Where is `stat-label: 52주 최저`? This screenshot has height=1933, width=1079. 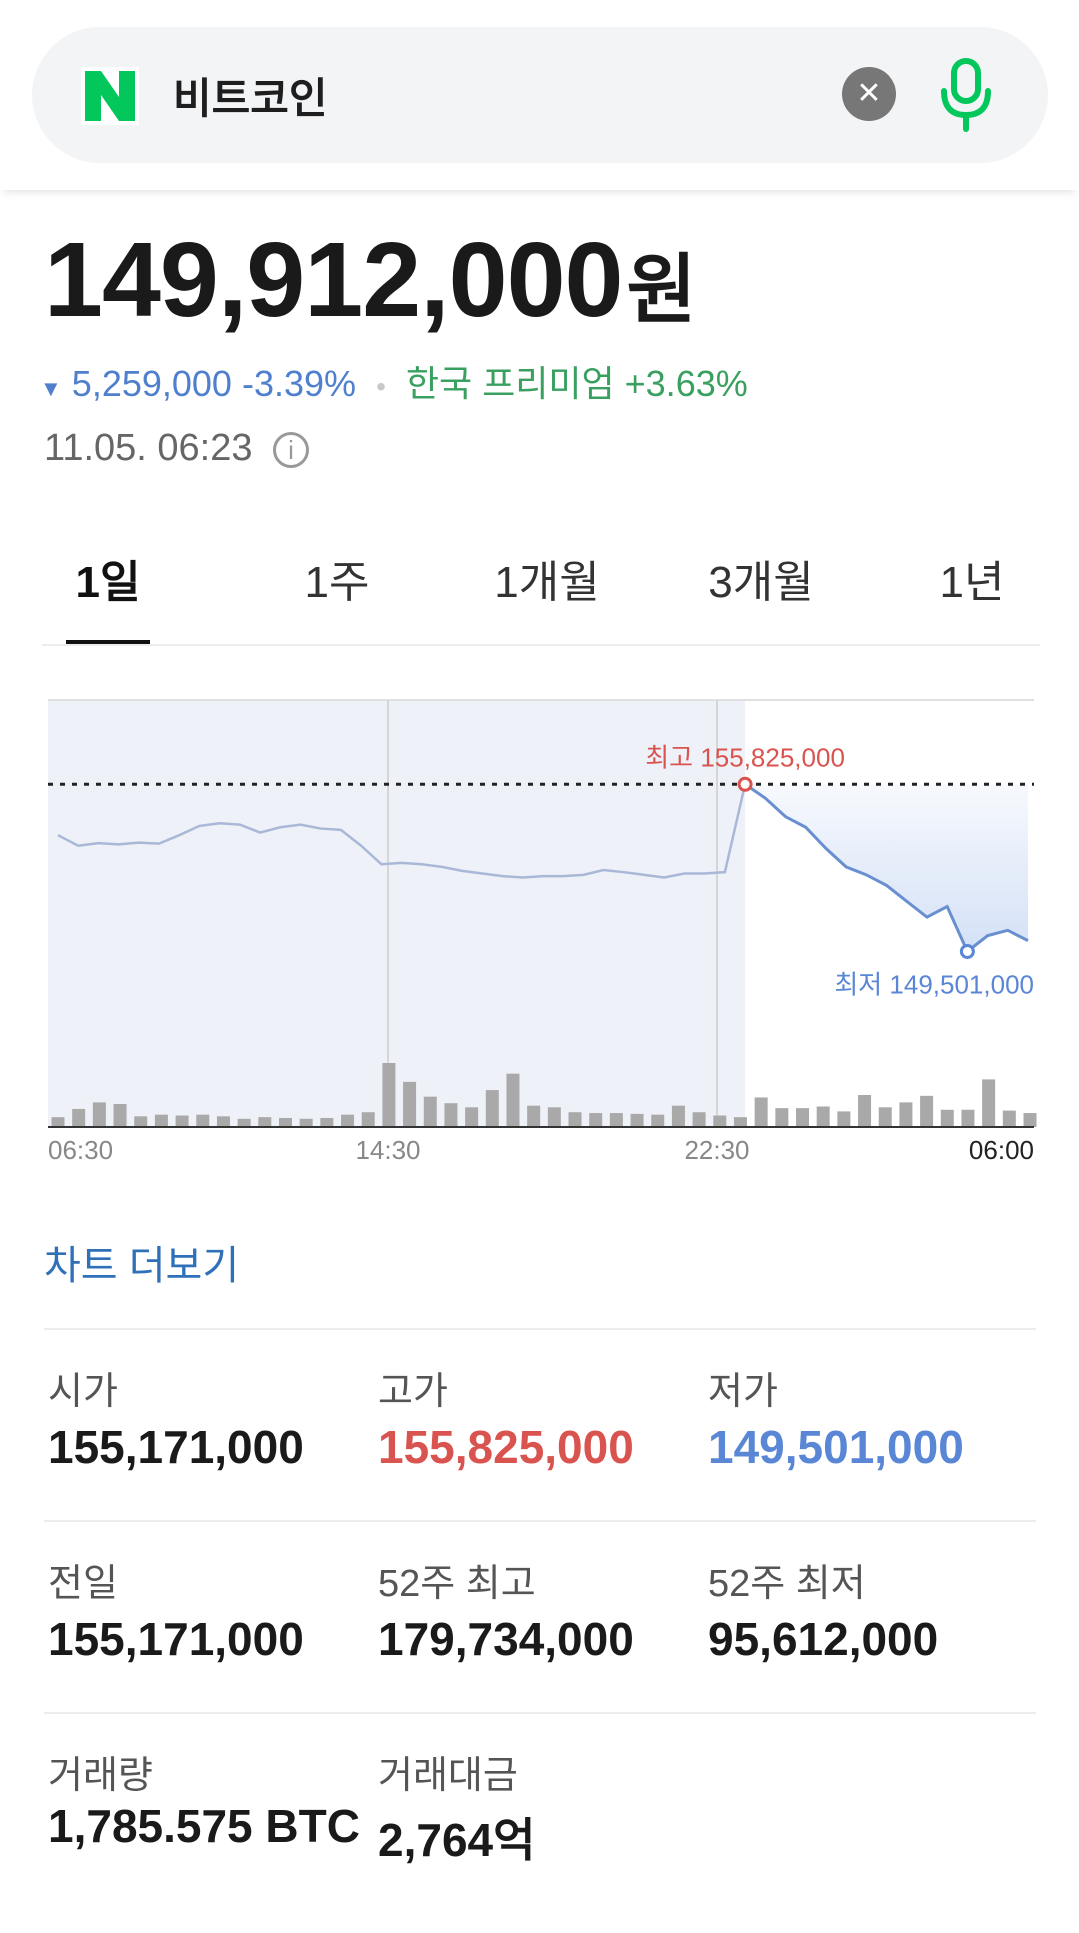
stat-label: 52주 최저 is located at coordinates (787, 1584).